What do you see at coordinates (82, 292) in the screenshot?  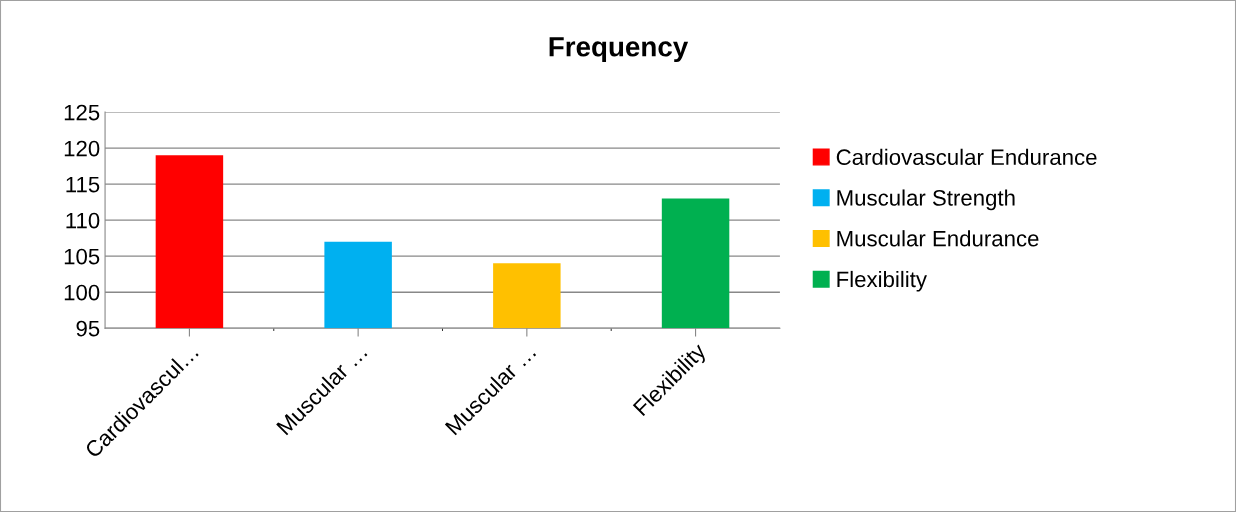 I see `y-tick-label: 100` at bounding box center [82, 292].